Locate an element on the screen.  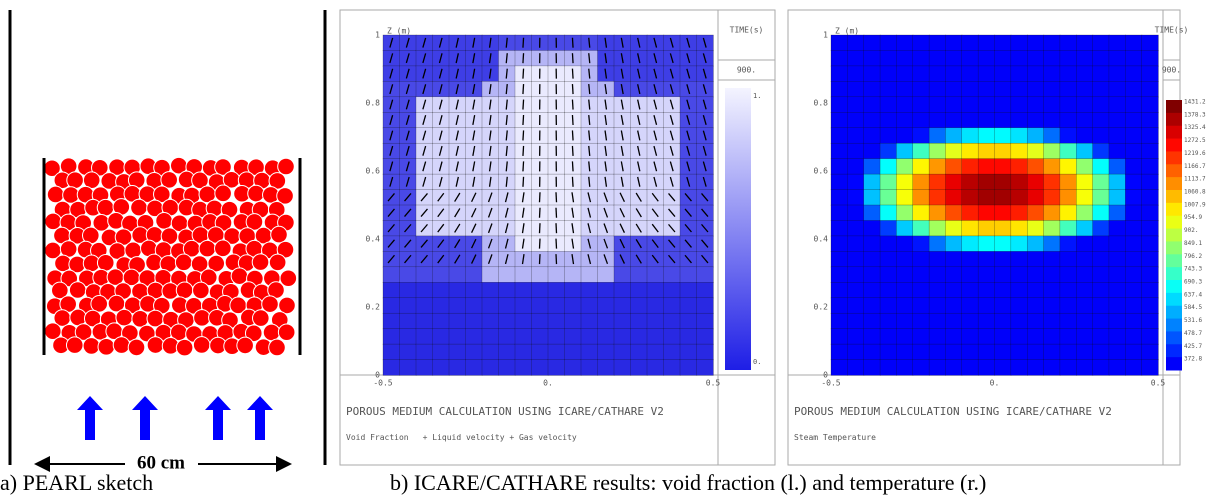
z-tick-label: 0.2 is located at coordinates (821, 307).